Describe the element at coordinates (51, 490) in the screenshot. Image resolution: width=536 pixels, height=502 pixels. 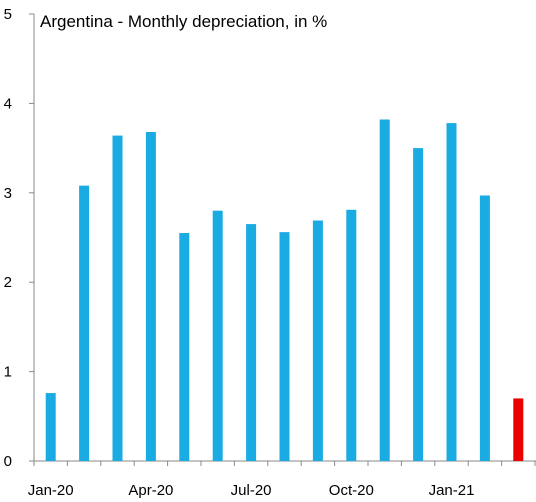
I see `x-tick-label: Jan-20` at that location.